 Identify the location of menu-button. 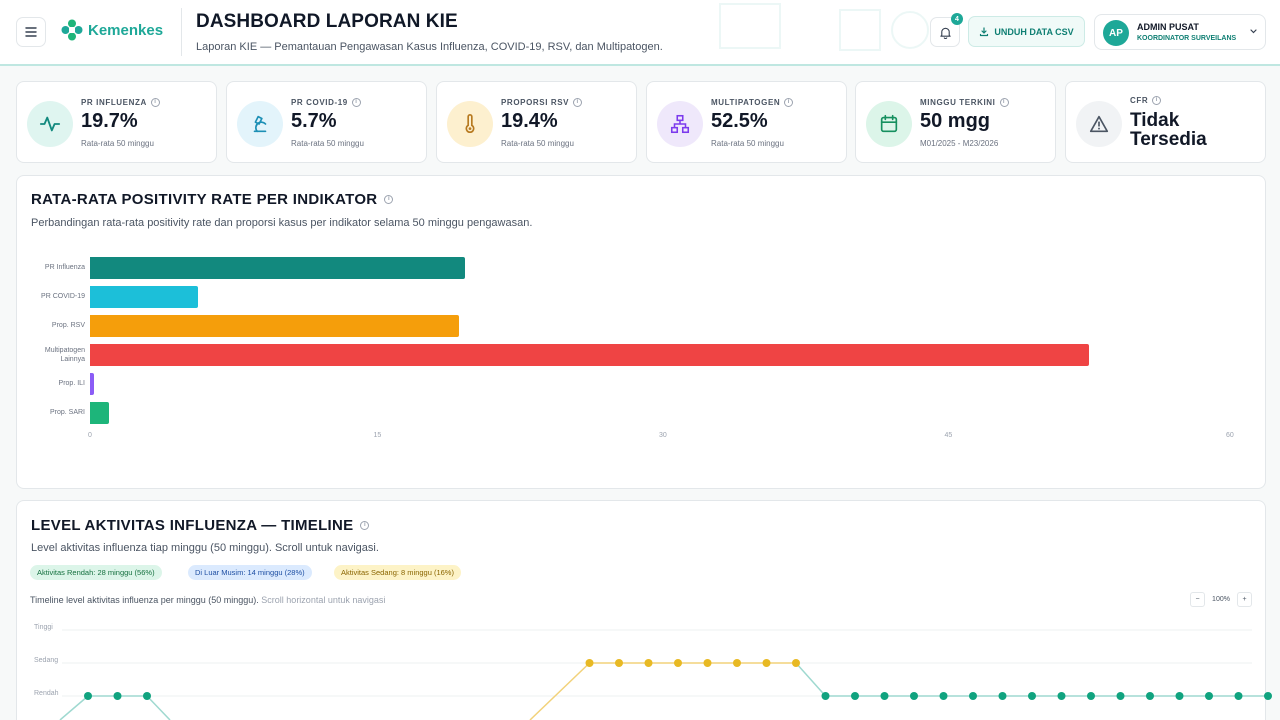
(31, 32).